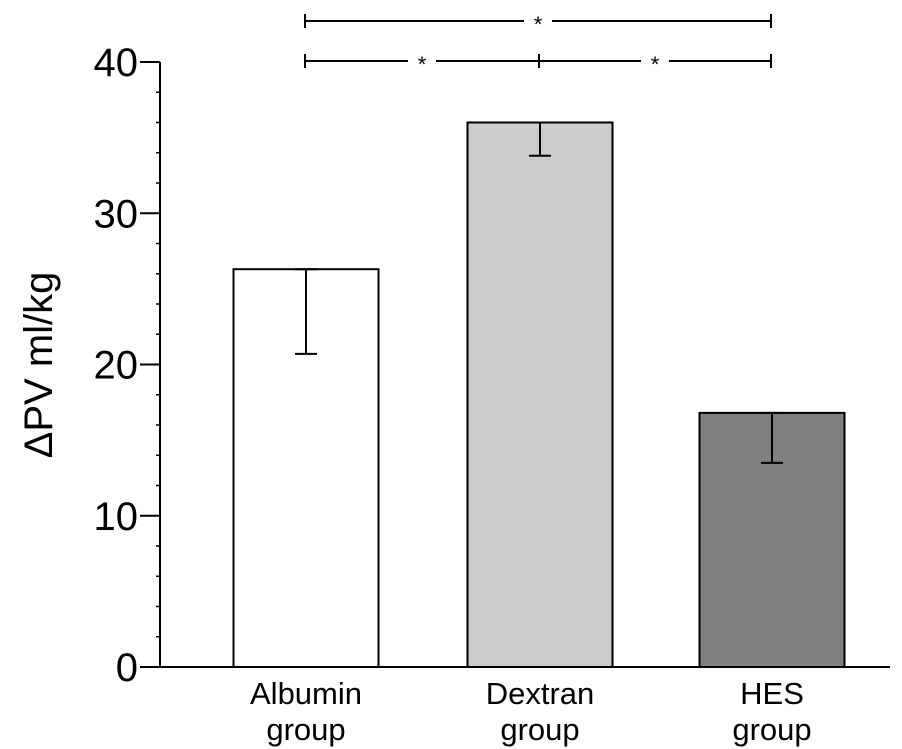 The height and width of the screenshot is (749, 902). What do you see at coordinates (116, 517) in the screenshot?
I see `y-tick-label: 10` at bounding box center [116, 517].